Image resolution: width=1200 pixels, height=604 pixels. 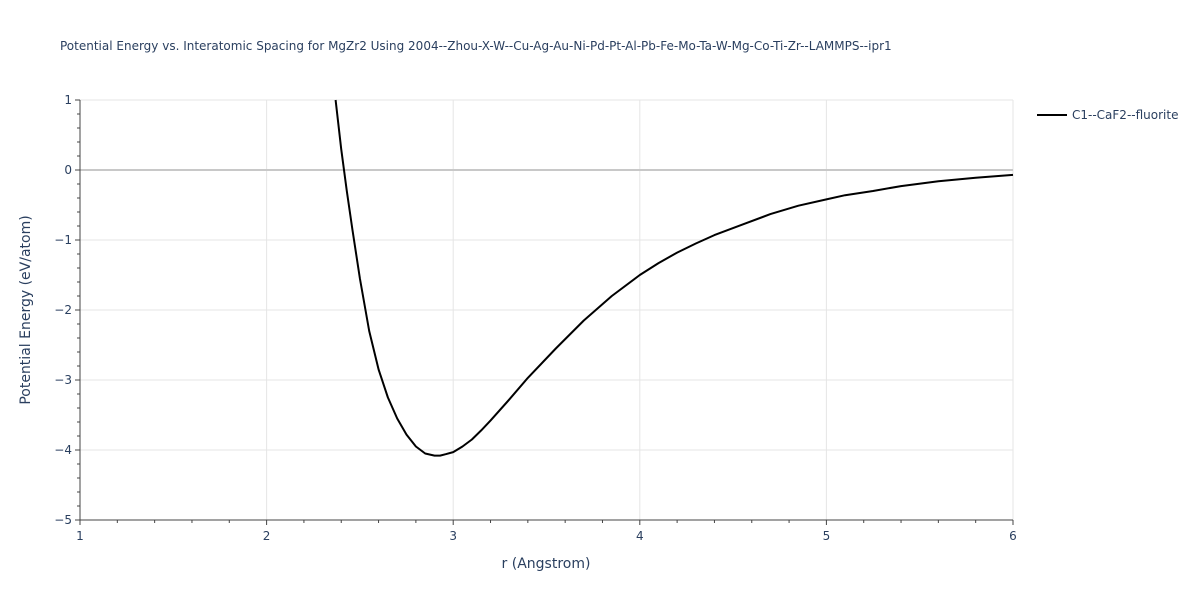 I want to click on x-tick-label: 4, so click(x=640, y=536).